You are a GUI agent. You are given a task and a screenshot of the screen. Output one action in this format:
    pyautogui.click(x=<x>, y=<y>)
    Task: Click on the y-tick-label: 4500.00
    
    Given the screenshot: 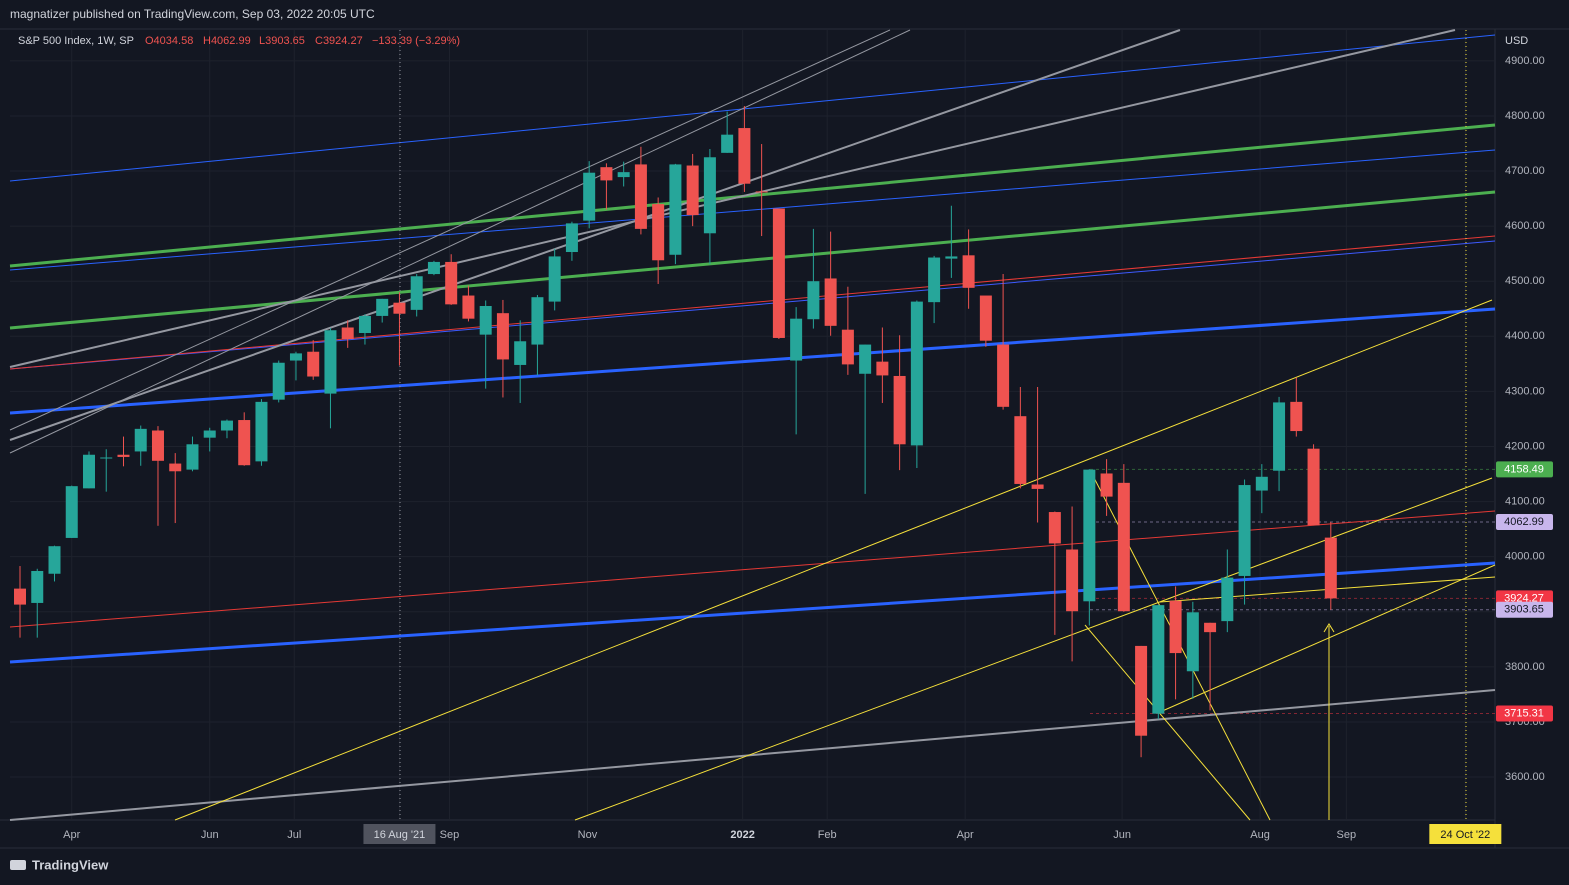 What is the action you would take?
    pyautogui.click(x=1525, y=281)
    